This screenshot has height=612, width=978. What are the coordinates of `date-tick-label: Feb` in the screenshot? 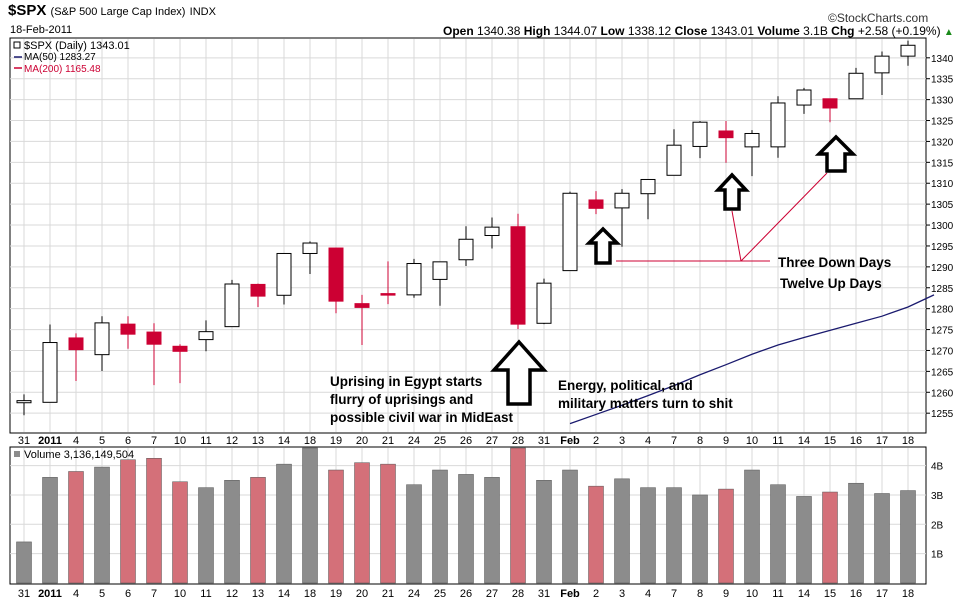 It's located at (570, 441).